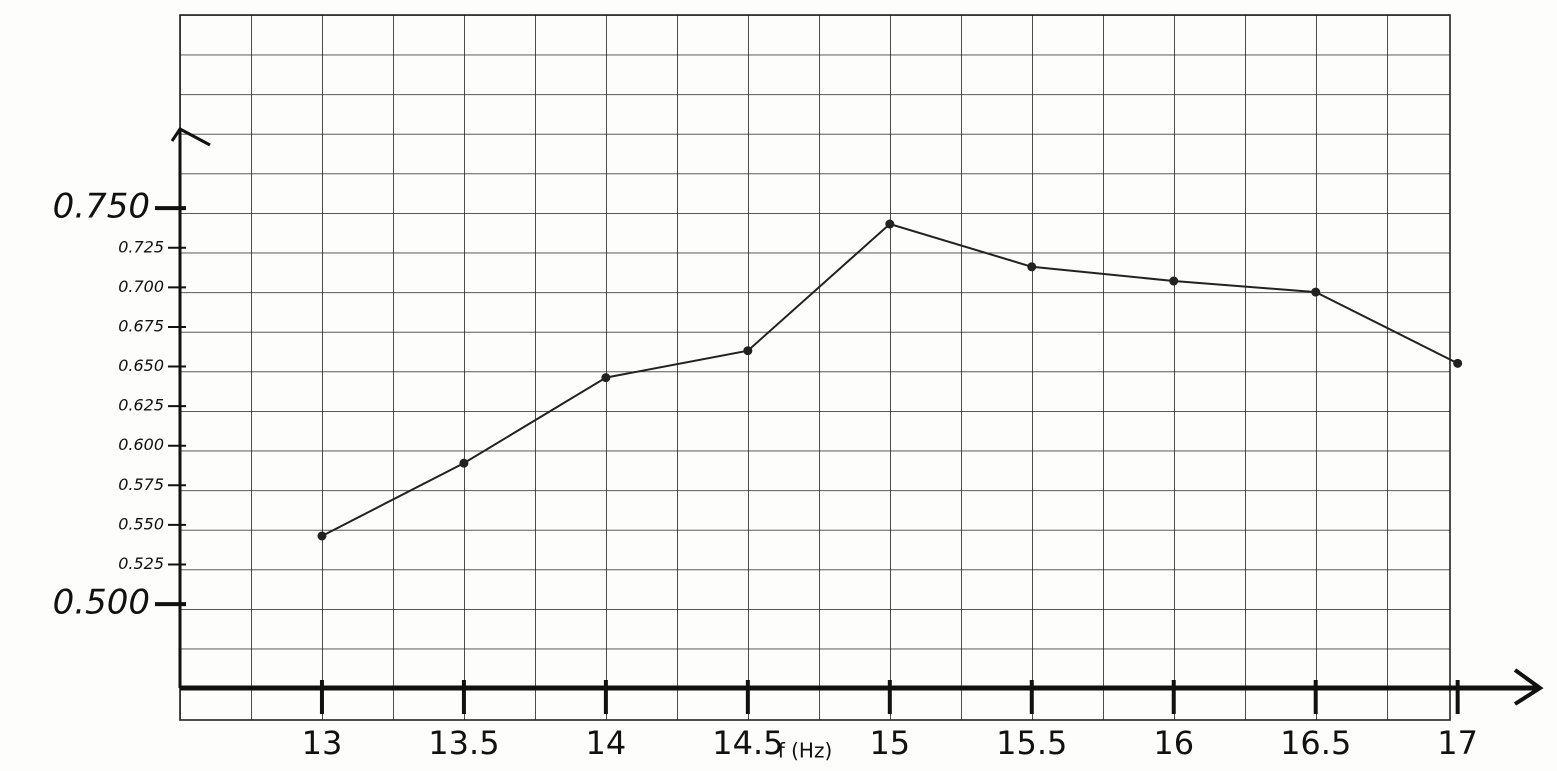 This screenshot has width=1557, height=771. Describe the element at coordinates (190, 137) in the screenshot. I see `y-axis-arrow` at that location.